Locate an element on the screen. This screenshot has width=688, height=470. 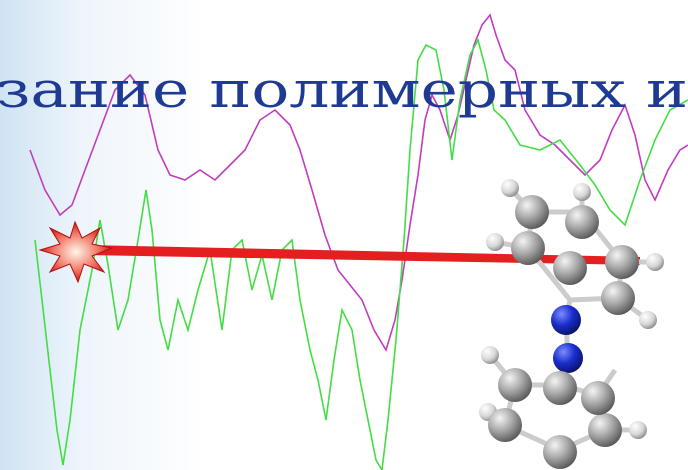
laser-flash is located at coordinates (76, 252).